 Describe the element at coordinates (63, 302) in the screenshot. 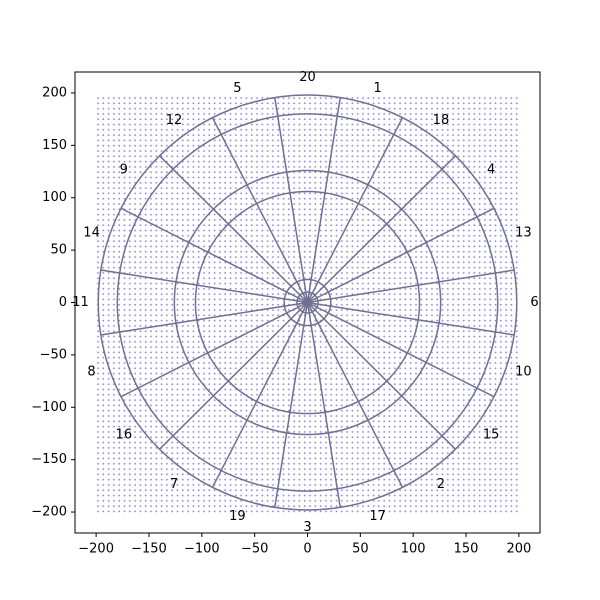

I see `y-tick-label: 0` at that location.